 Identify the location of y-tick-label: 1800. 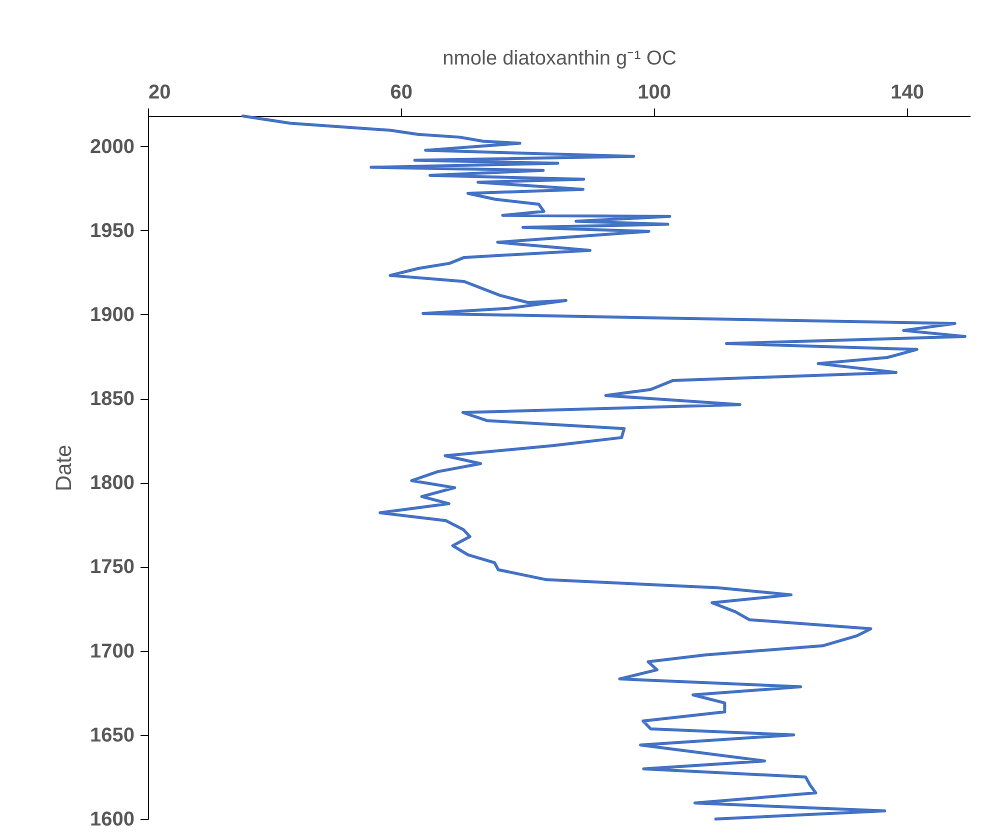
(112, 483).